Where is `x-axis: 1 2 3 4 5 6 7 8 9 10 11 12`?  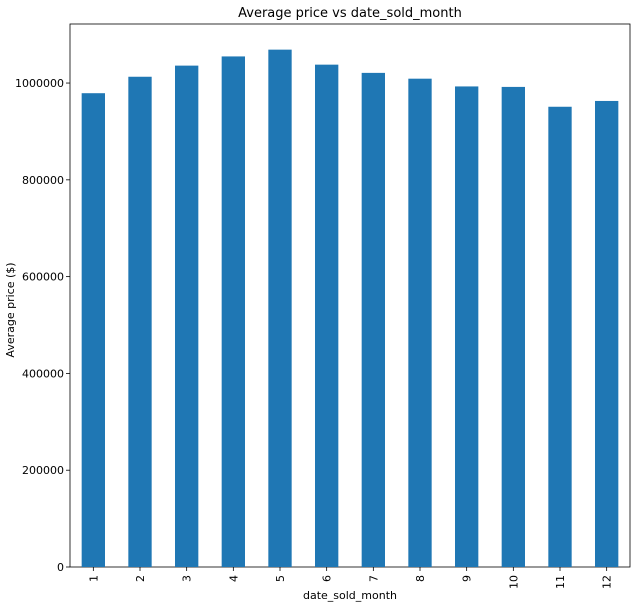
x-axis: 1 2 3 4 5 6 7 8 9 10 11 12 is located at coordinates (350, 578).